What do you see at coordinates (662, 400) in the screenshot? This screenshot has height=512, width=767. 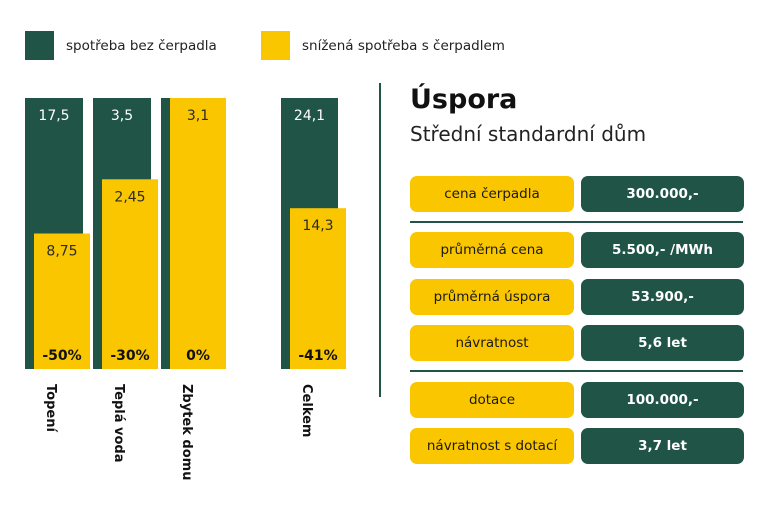 I see `row-value-subsidy: 100.000,-` at bounding box center [662, 400].